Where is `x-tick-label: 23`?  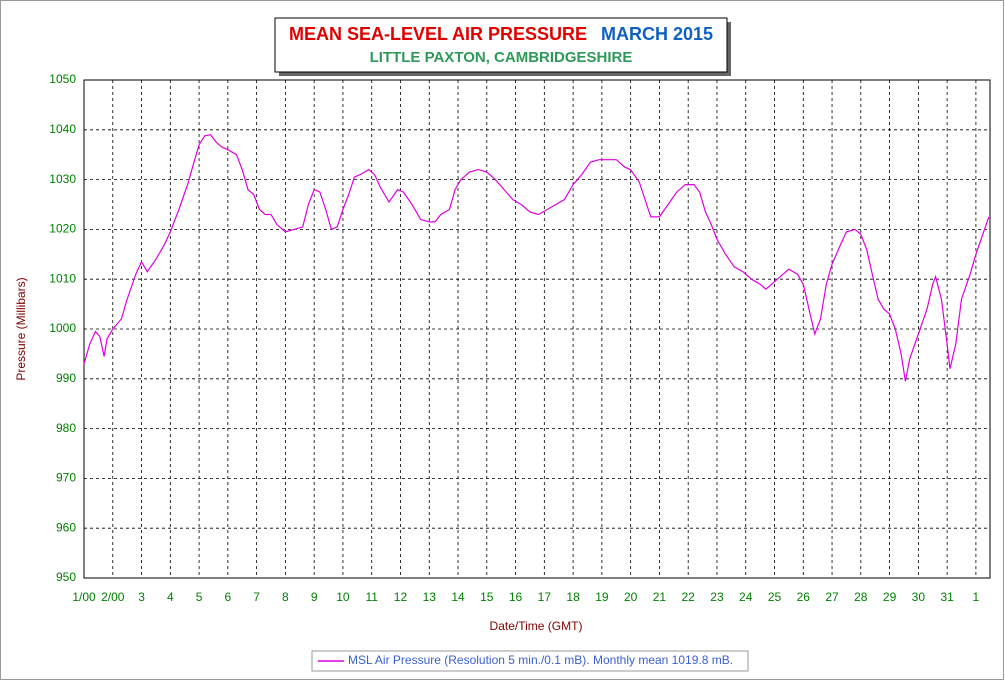 x-tick-label: 23 is located at coordinates (717, 597).